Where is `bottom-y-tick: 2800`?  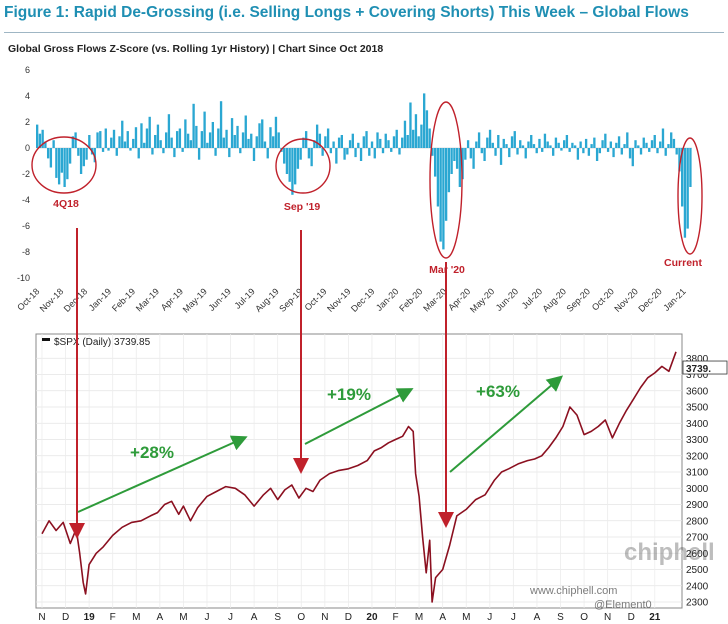 bottom-y-tick: 2800 is located at coordinates (697, 521).